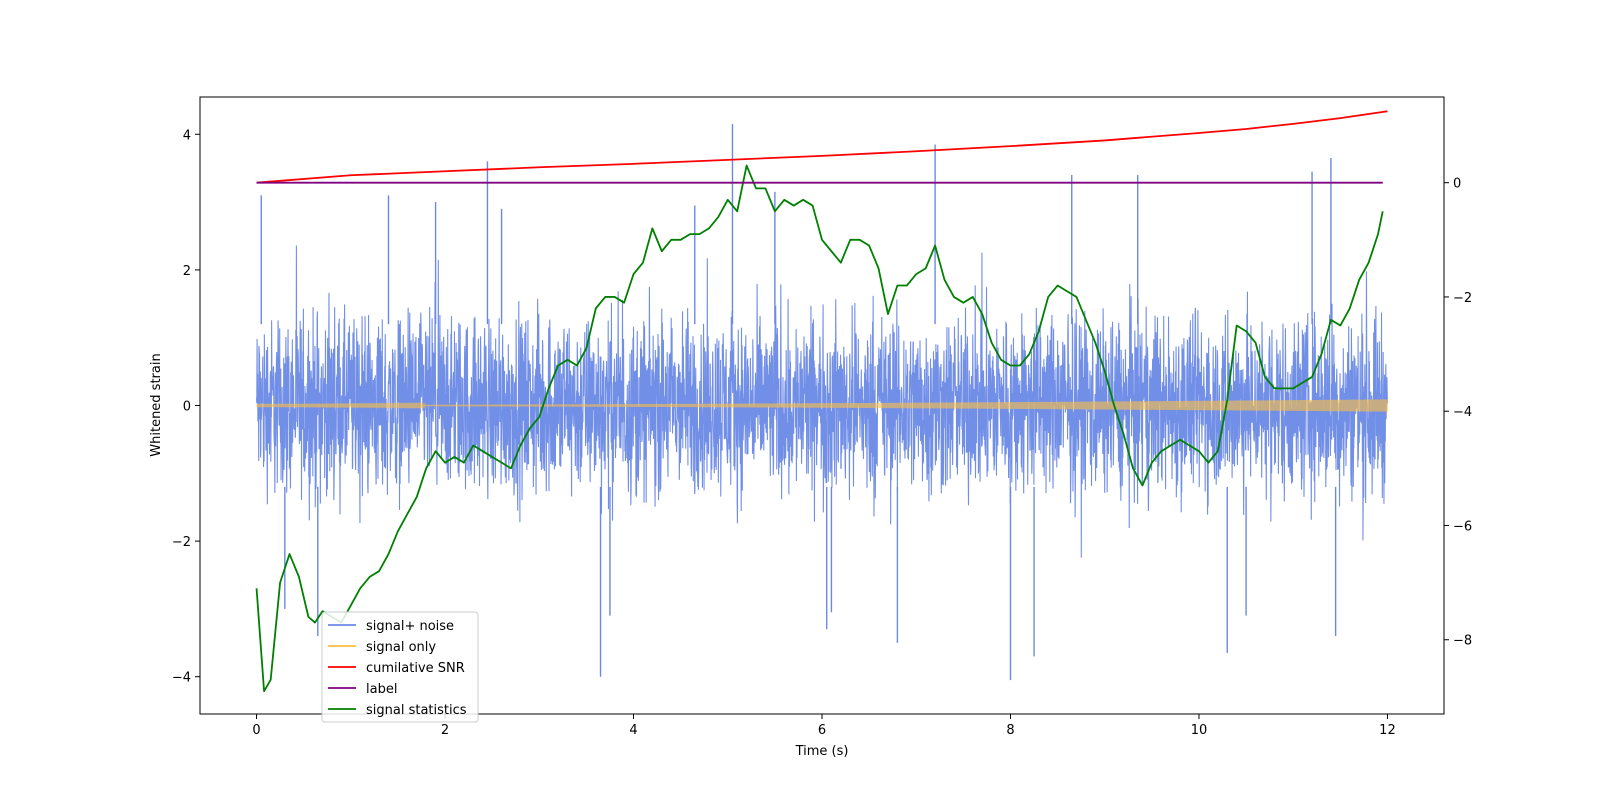 The height and width of the screenshot is (800, 1600). What do you see at coordinates (1457, 184) in the screenshot?
I see `y2-tick-label: 0` at bounding box center [1457, 184].